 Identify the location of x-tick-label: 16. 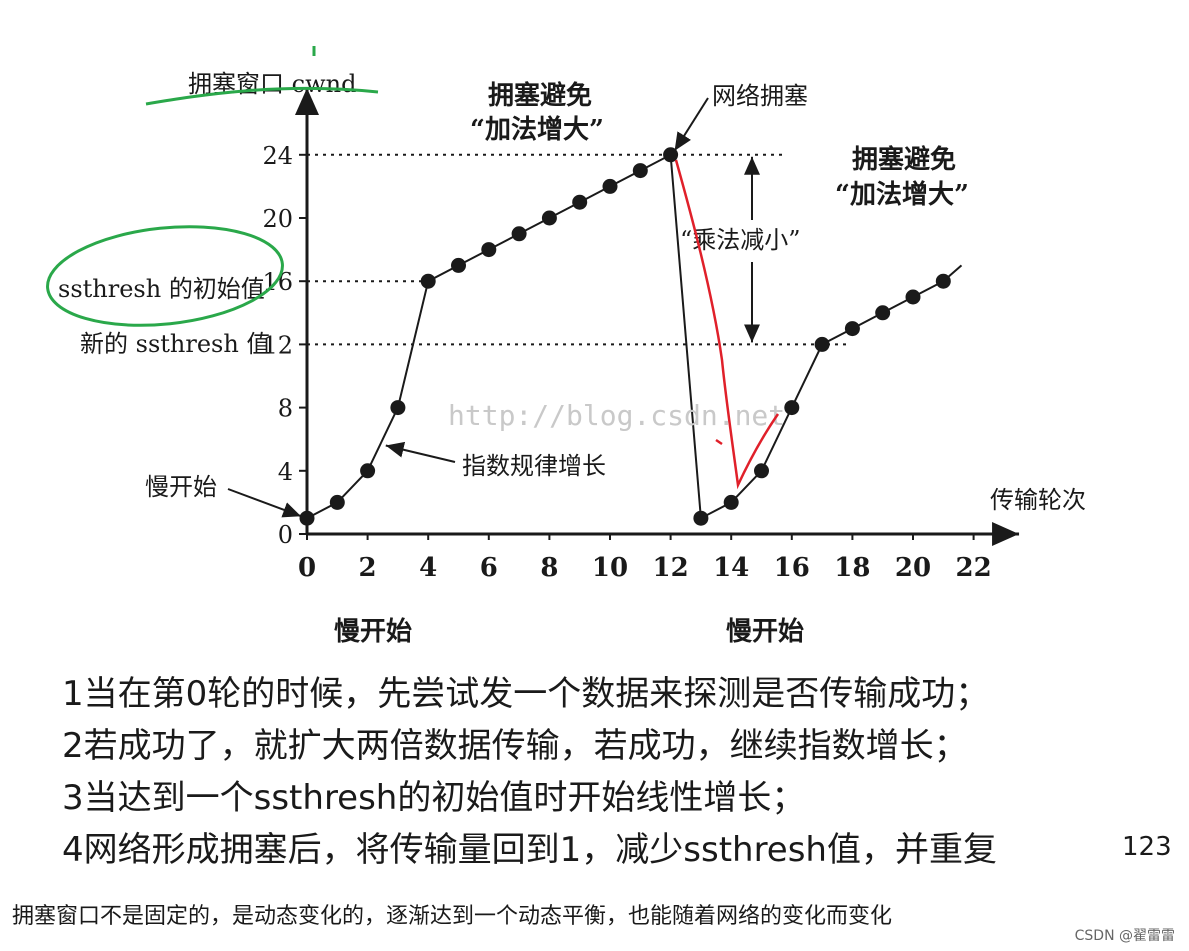
(792, 568).